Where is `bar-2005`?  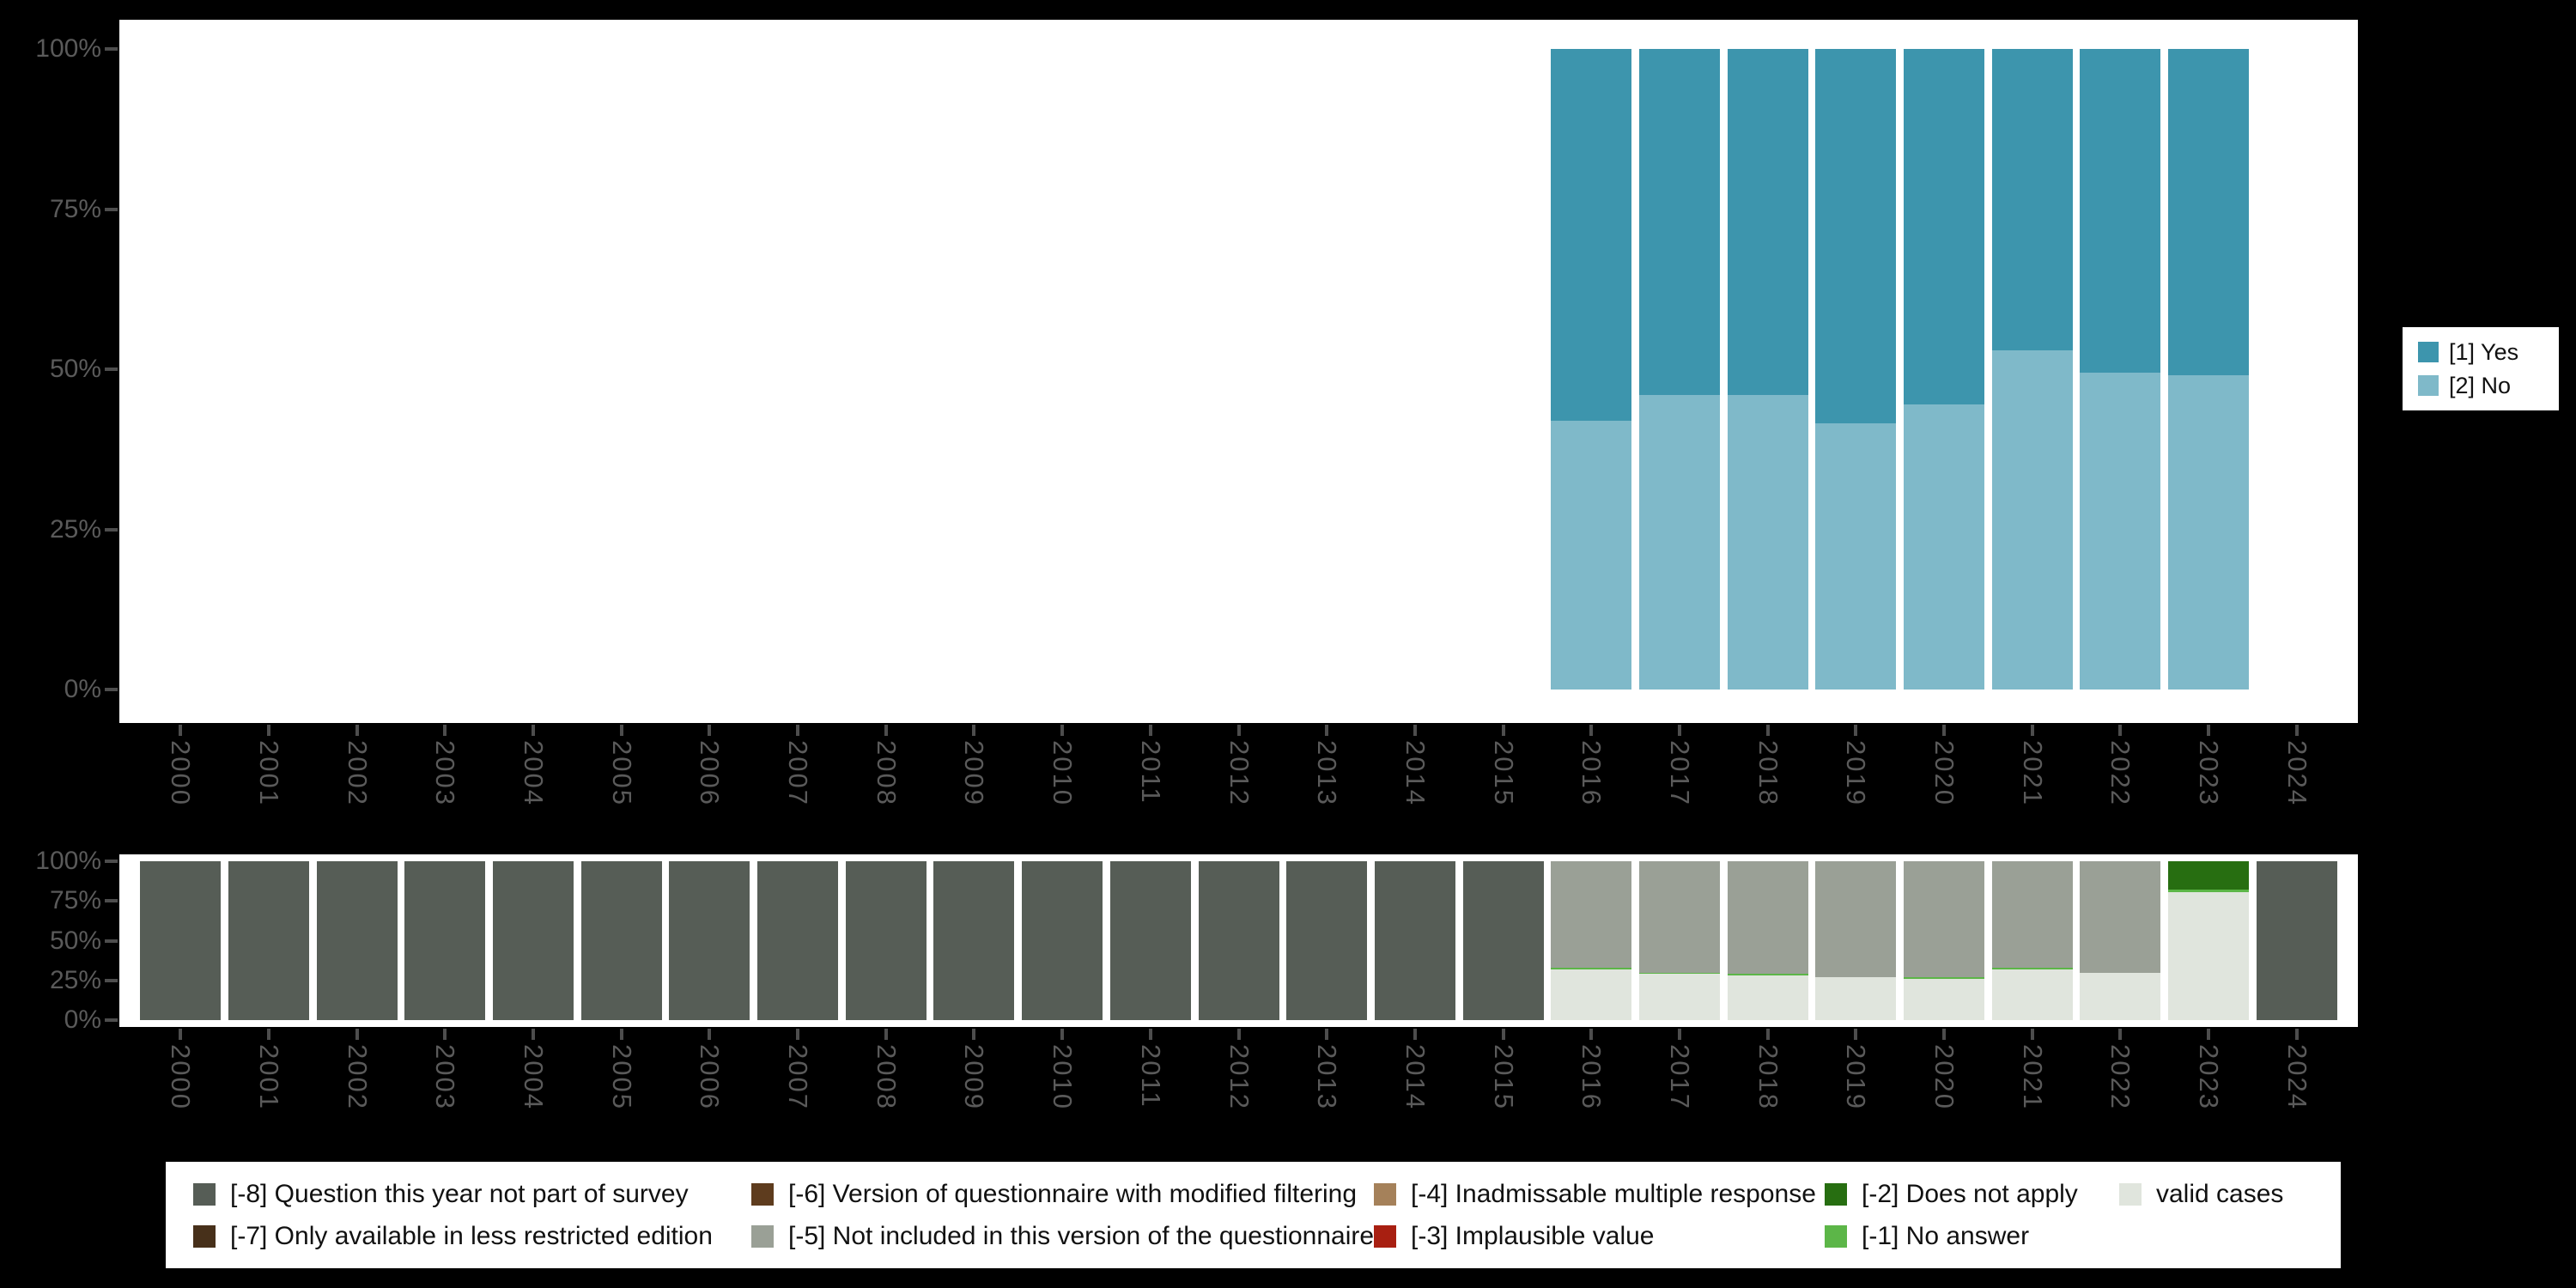
bar-2005 is located at coordinates (621, 940).